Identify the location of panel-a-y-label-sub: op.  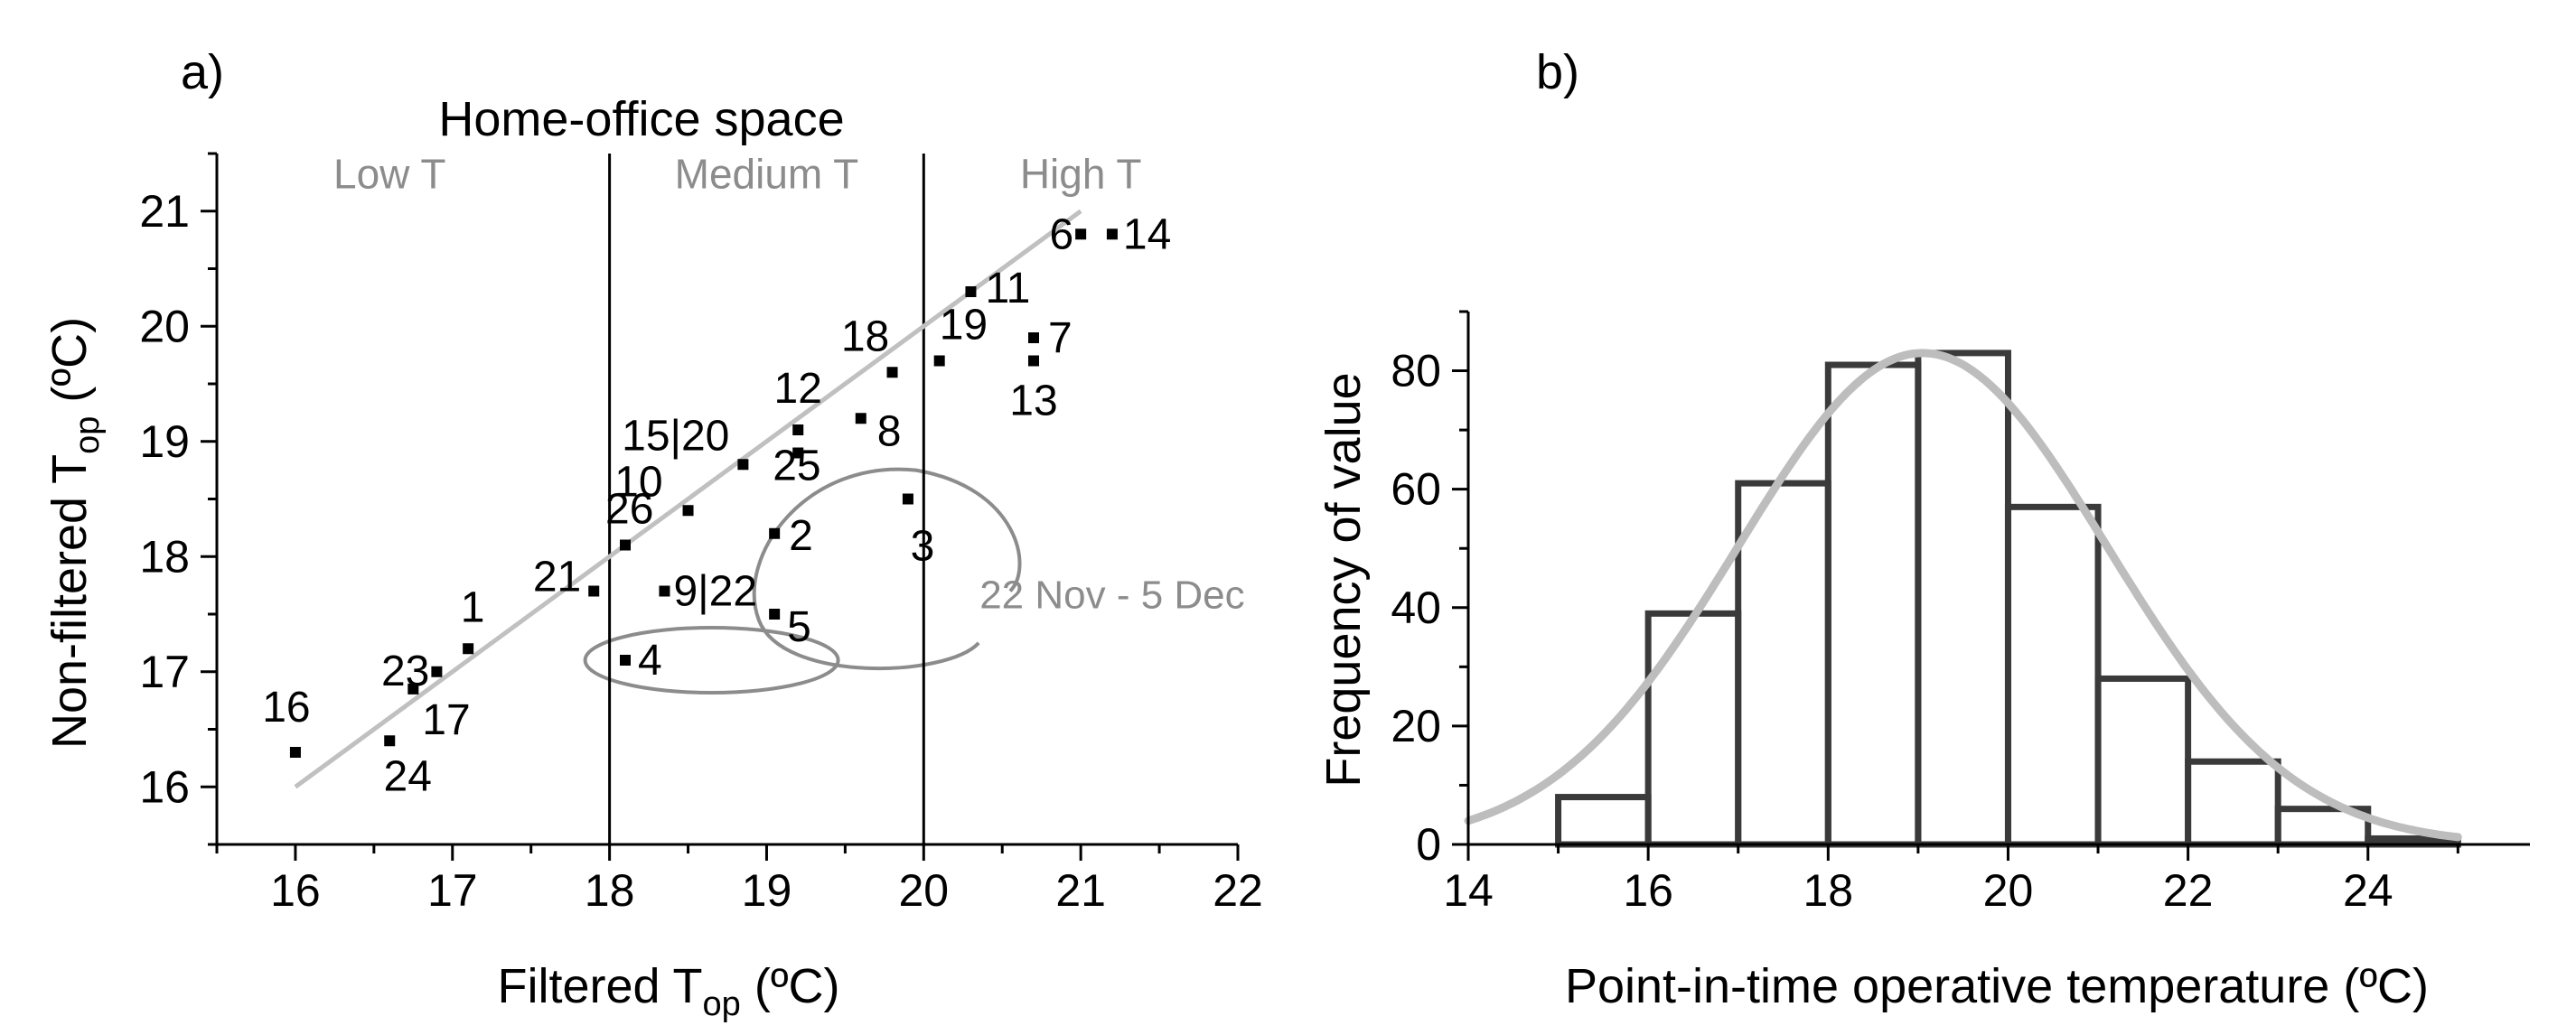
(88, 435).